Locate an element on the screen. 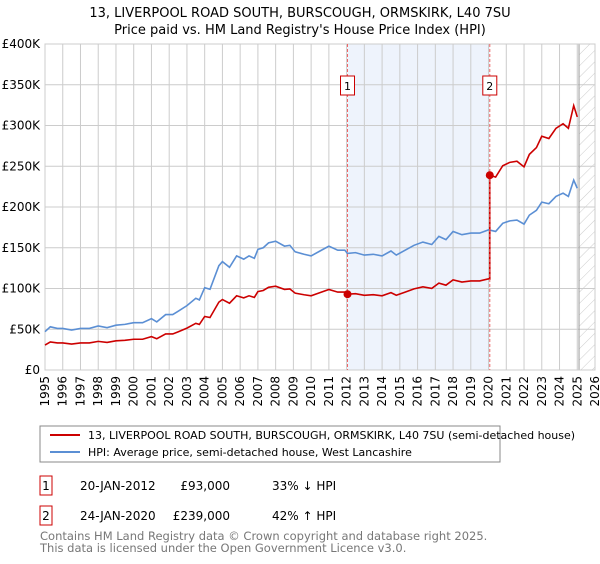 The width and height of the screenshot is (600, 564). x-tick-label: 2021 is located at coordinates (506, 391).